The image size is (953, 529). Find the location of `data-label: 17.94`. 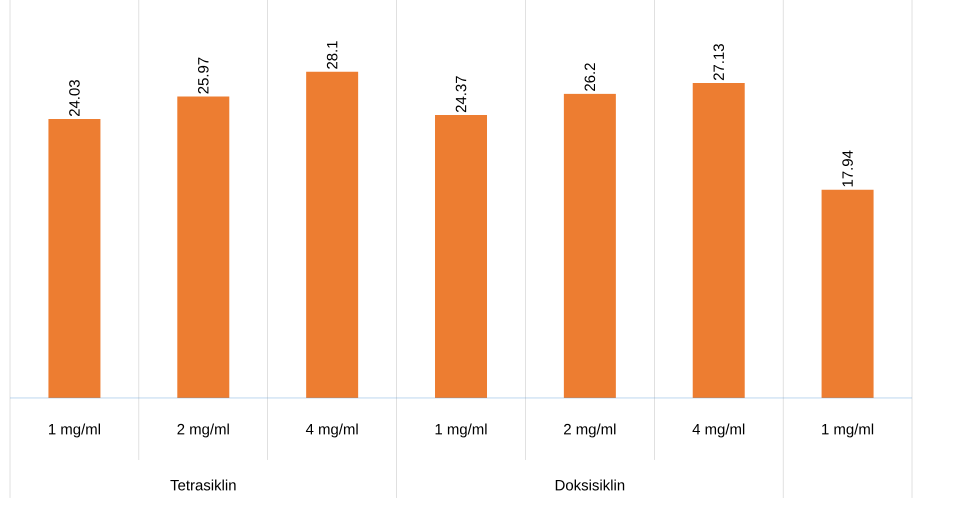

data-label: 17.94 is located at coordinates (847, 168).